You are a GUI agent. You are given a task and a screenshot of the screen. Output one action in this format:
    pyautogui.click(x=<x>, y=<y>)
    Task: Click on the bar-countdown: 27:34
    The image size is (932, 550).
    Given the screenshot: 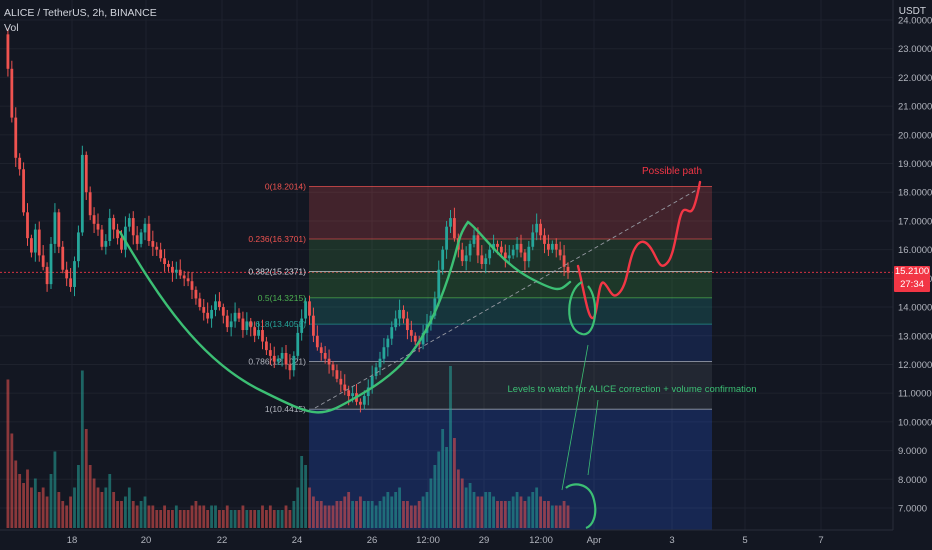 What is the action you would take?
    pyautogui.click(x=912, y=284)
    